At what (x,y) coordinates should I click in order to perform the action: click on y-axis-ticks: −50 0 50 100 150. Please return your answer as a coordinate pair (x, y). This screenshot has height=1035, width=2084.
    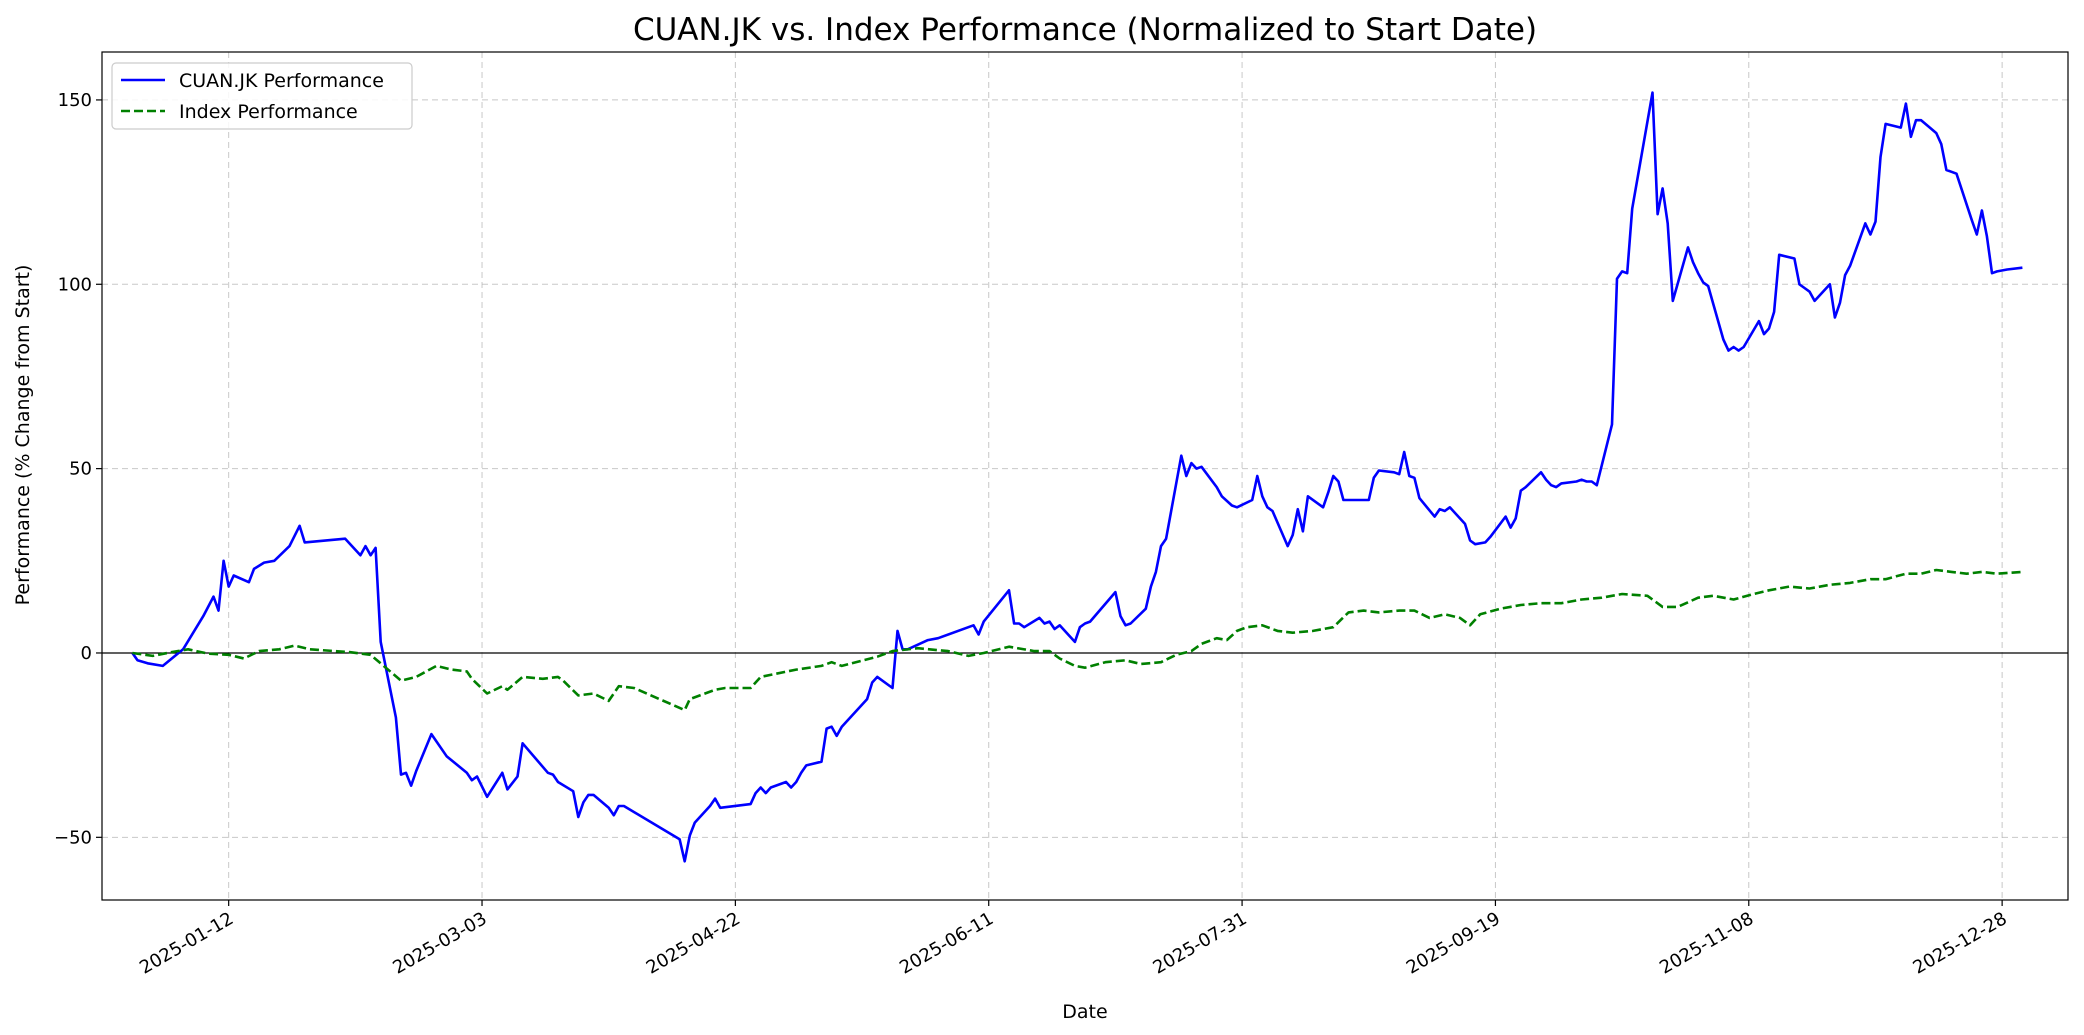
    Looking at the image, I should click on (78, 469).